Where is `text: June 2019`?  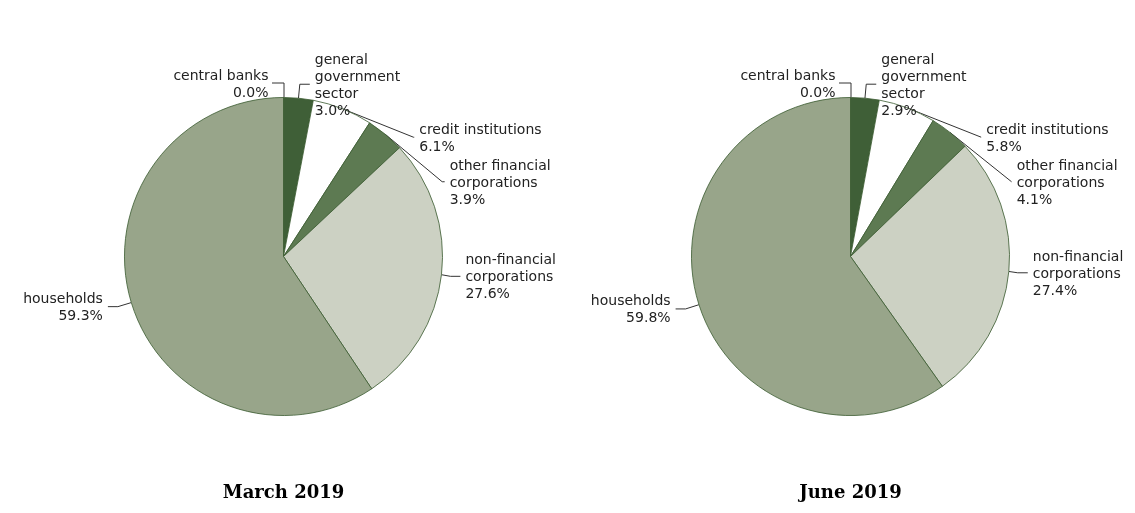
text: June 2019 is located at coordinates (849, 491).